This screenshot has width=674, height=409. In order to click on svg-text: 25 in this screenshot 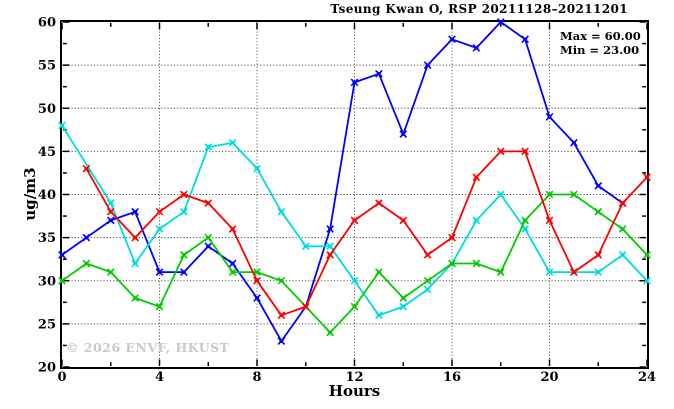, I will do `click(47, 324)`.